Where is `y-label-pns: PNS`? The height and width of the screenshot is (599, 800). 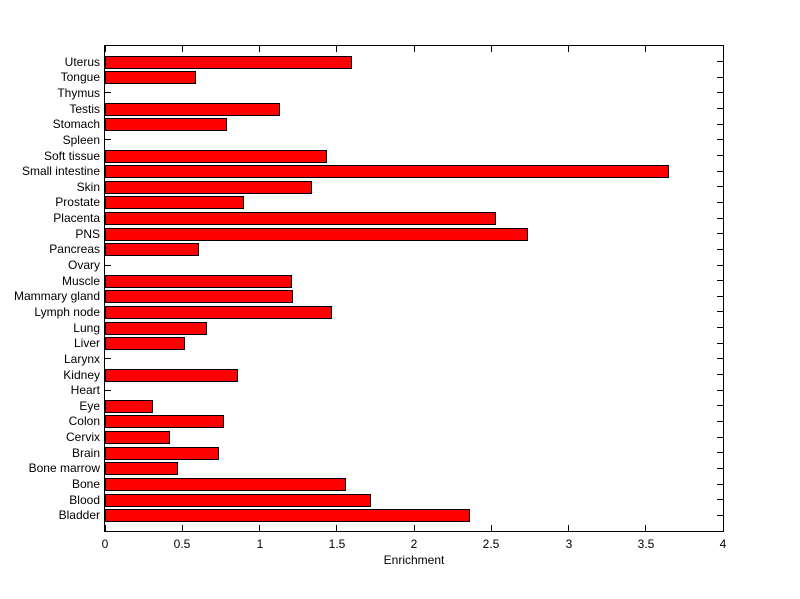 y-label-pns: PNS is located at coordinates (87, 234).